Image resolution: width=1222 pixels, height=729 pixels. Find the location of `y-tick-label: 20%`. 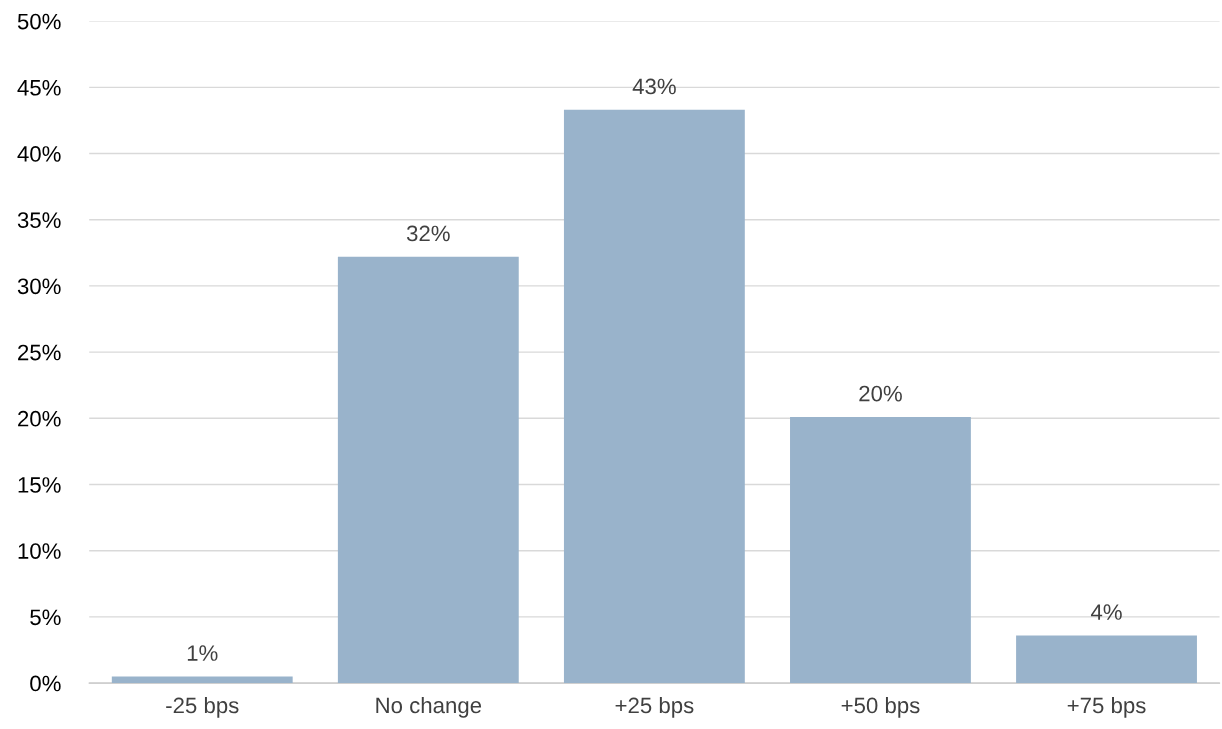

y-tick-label: 20% is located at coordinates (39, 418).